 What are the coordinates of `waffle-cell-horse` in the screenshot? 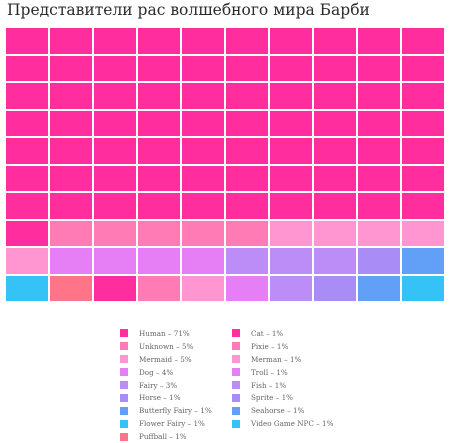 It's located at (379, 261).